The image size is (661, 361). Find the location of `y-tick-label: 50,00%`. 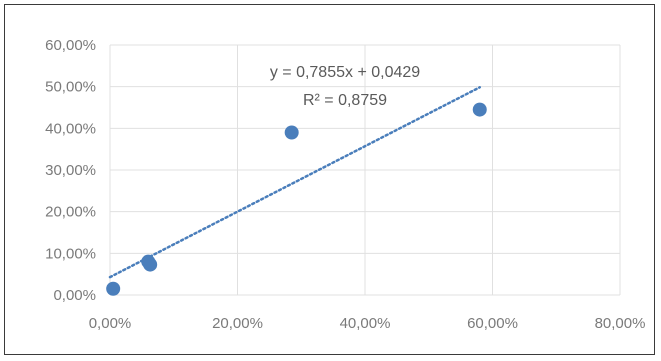

y-tick-label: 50,00% is located at coordinates (70, 87).